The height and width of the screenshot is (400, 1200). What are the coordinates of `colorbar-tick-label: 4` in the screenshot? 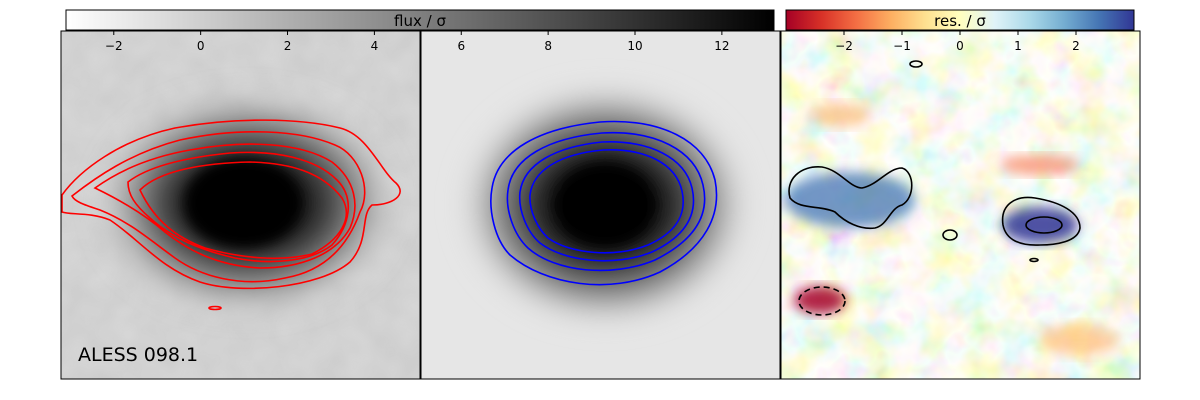 It's located at (375, 46).